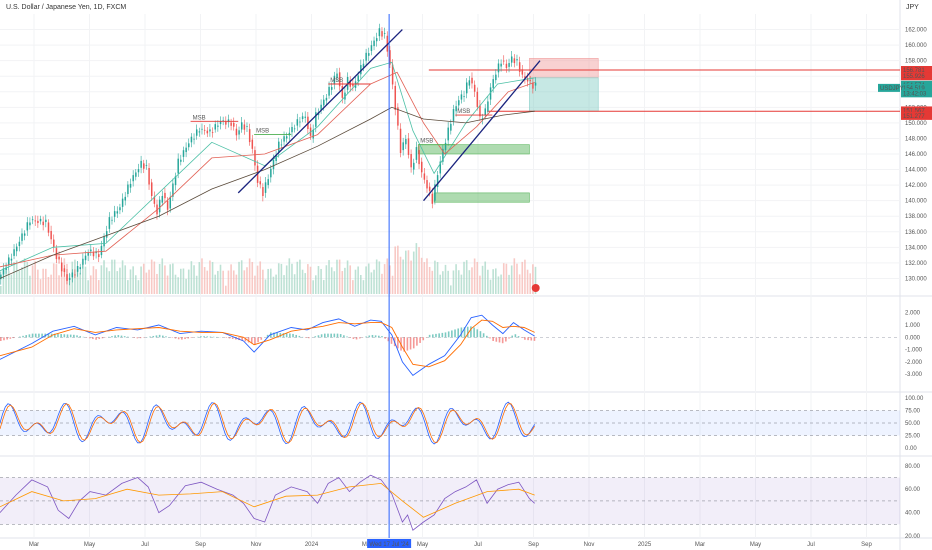 This screenshot has width=932, height=550. I want to click on x-tick-label: Jul, so click(811, 545).